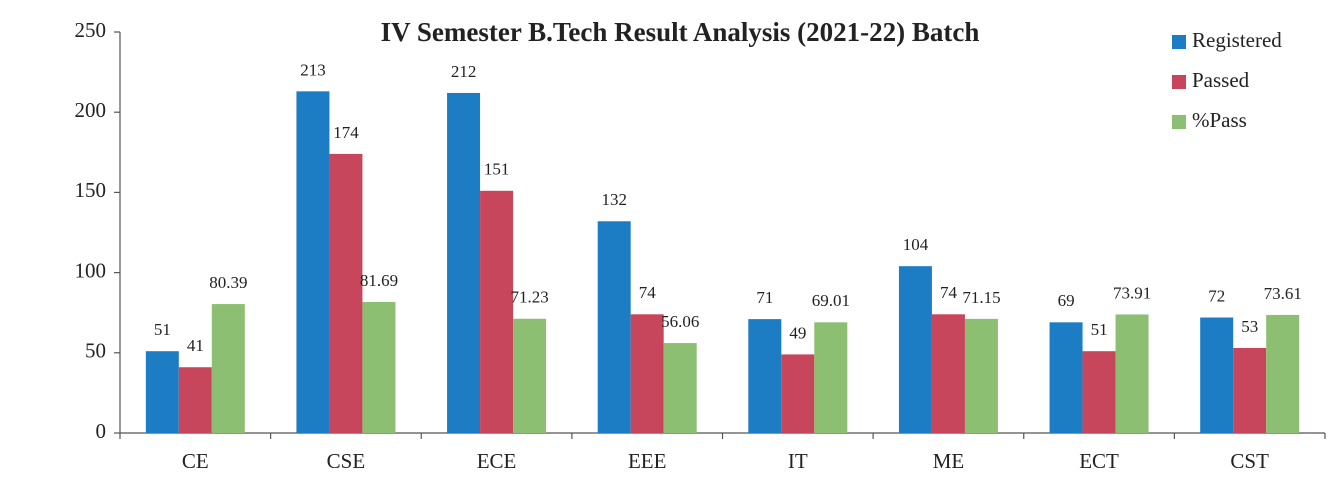 The width and height of the screenshot is (1333, 481). What do you see at coordinates (1132, 292) in the screenshot?
I see `value-label: 73.91` at bounding box center [1132, 292].